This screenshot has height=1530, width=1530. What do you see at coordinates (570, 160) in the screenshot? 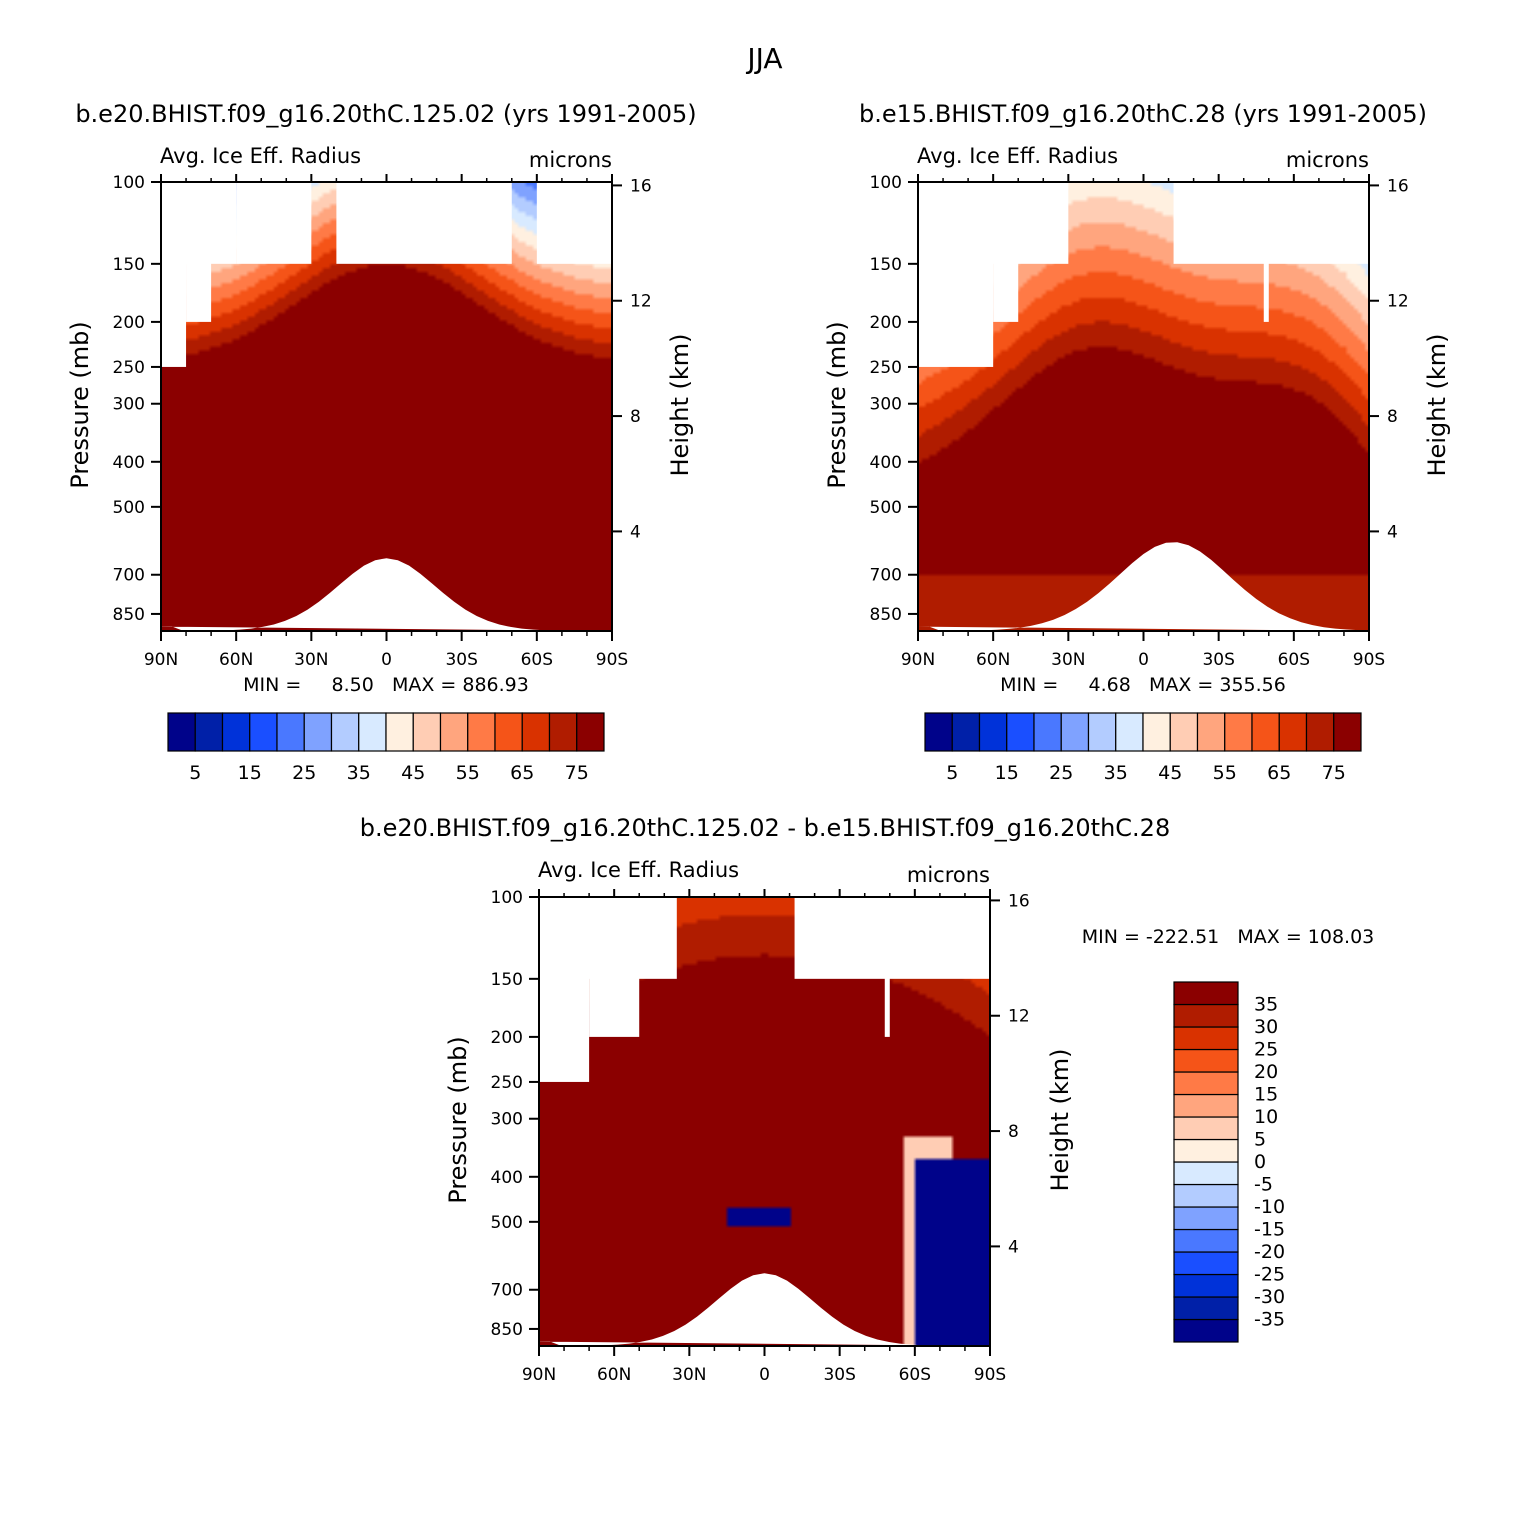
I see `panel-1-units-label: microns` at bounding box center [570, 160].